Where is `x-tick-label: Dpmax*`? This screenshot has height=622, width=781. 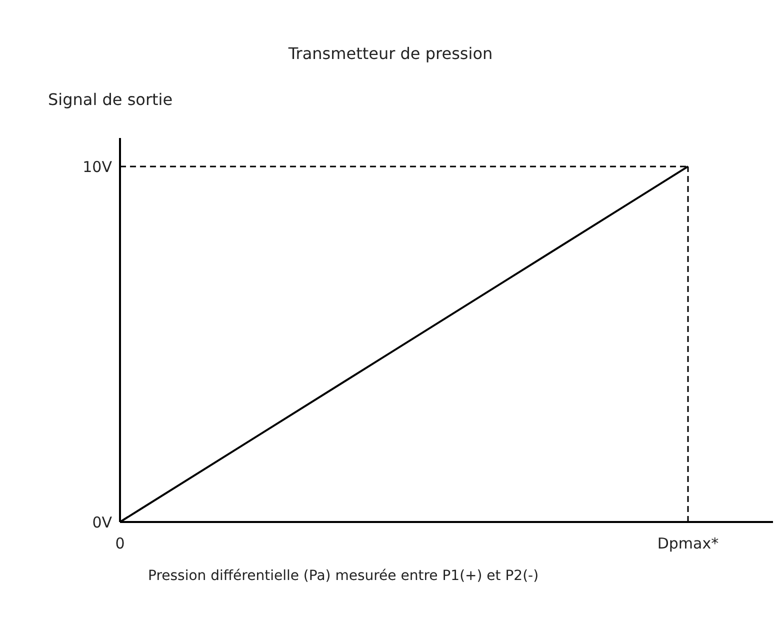 x-tick-label: Dpmax* is located at coordinates (688, 543).